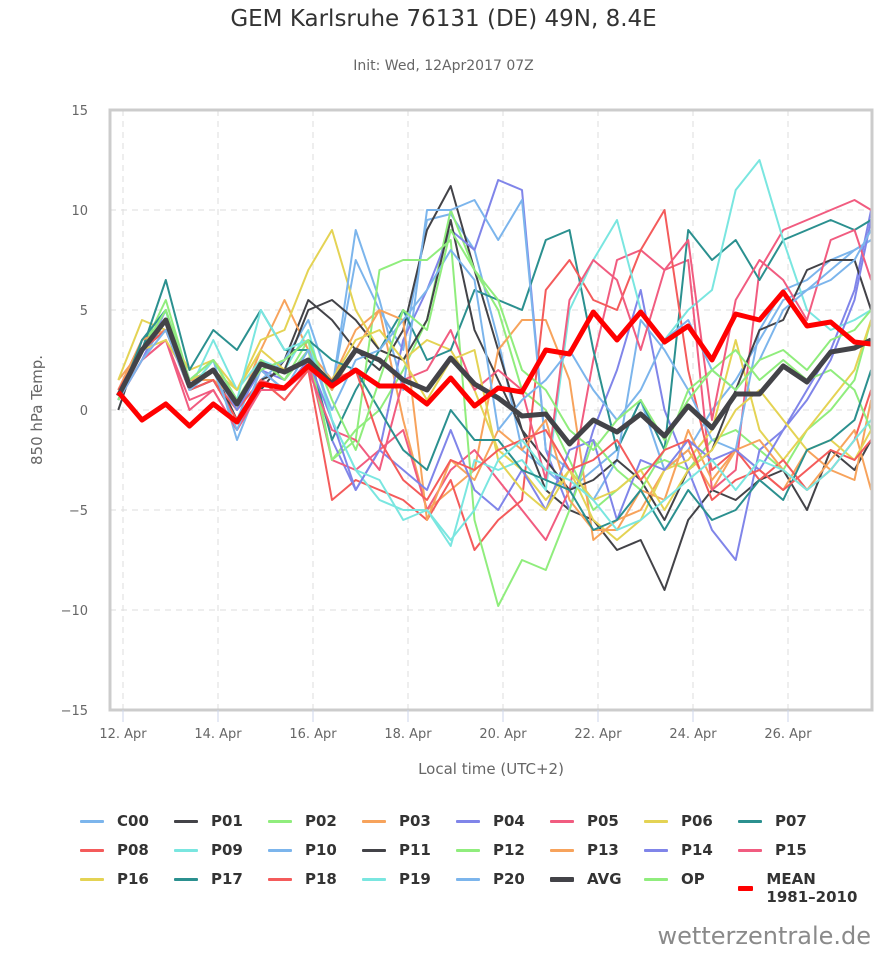 The width and height of the screenshot is (887, 960). I want to click on legend-item-p05: P05, so click(584, 821).